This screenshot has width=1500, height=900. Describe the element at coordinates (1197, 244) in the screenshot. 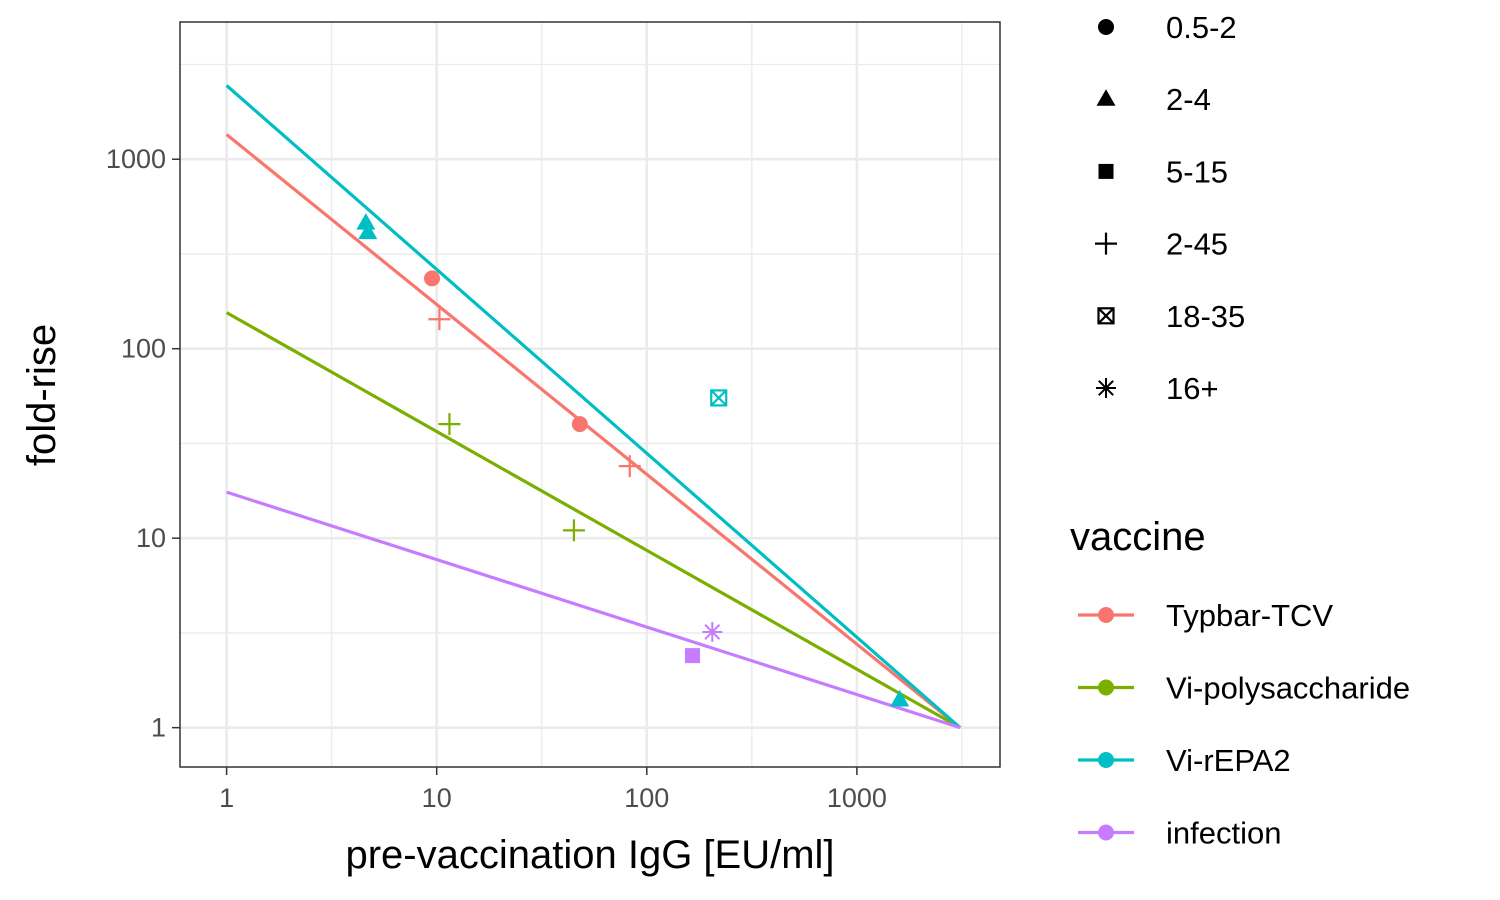

I see `shape-legend-label: 2-45` at that location.